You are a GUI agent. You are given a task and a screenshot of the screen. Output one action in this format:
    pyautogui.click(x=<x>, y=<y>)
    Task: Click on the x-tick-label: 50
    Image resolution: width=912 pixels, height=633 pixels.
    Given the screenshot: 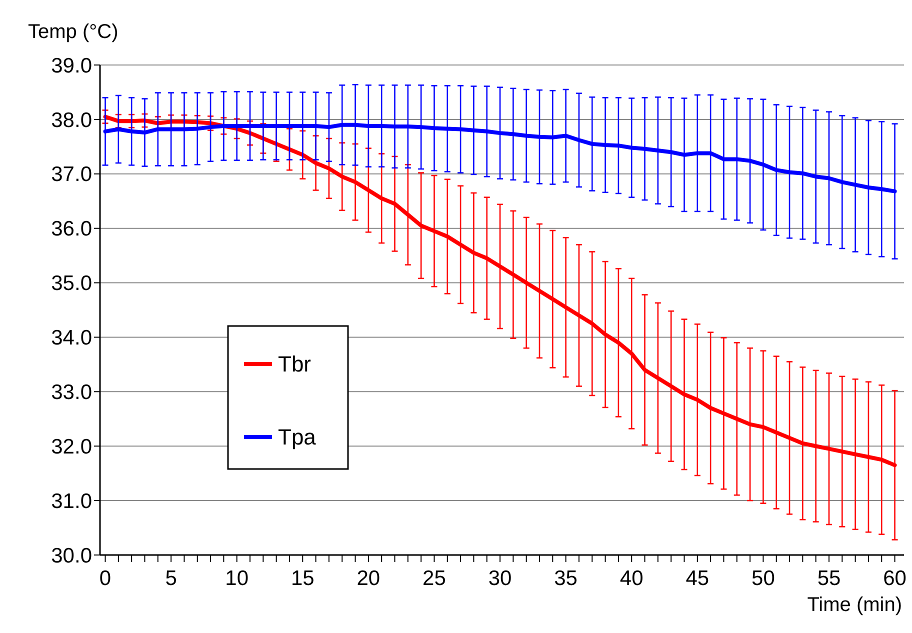 What is the action you would take?
    pyautogui.click(x=763, y=578)
    